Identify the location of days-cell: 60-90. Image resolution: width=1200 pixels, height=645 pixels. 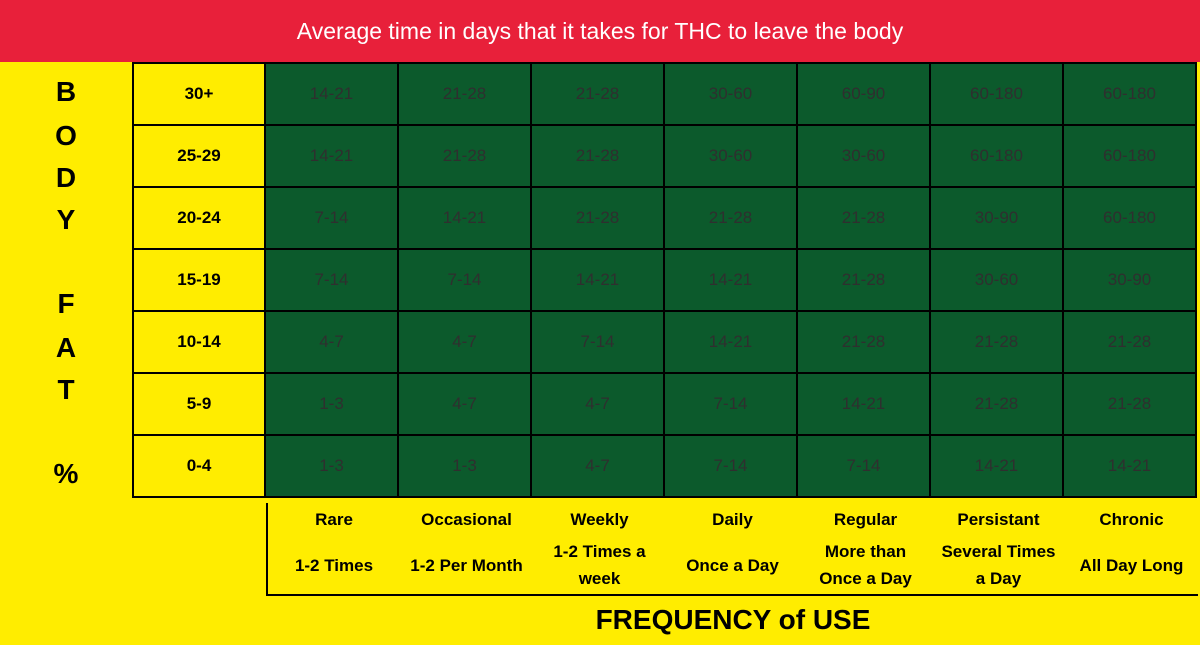
(863, 94).